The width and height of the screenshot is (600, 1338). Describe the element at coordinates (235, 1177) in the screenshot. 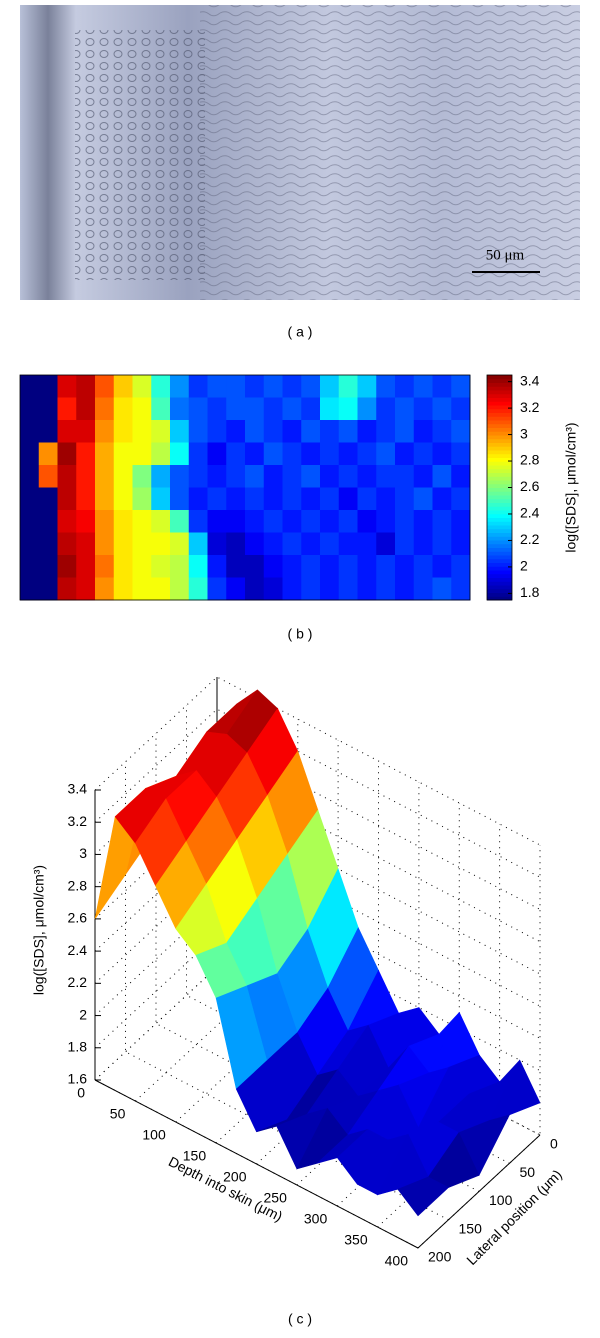

I see `x-tick-label: 200` at that location.